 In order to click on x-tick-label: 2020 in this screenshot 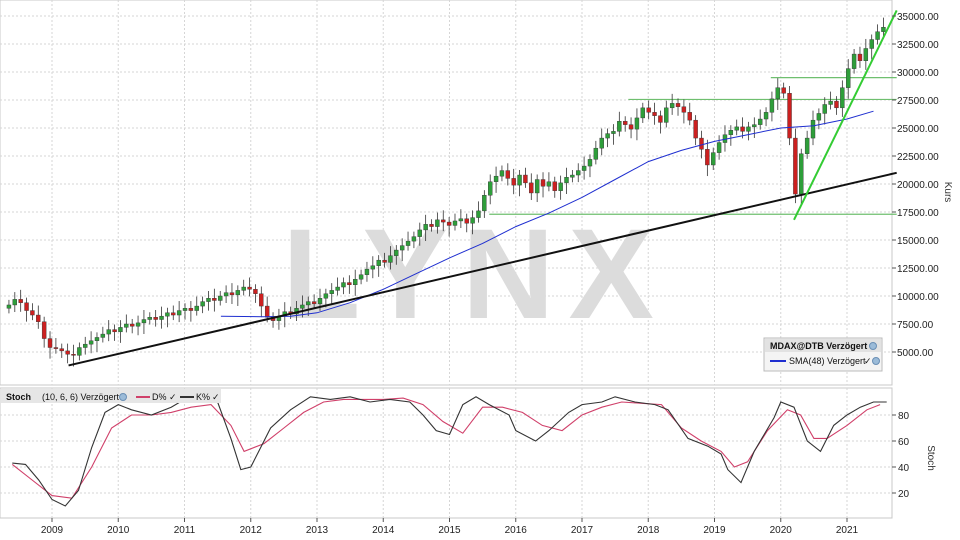, I will do `click(781, 530)`.